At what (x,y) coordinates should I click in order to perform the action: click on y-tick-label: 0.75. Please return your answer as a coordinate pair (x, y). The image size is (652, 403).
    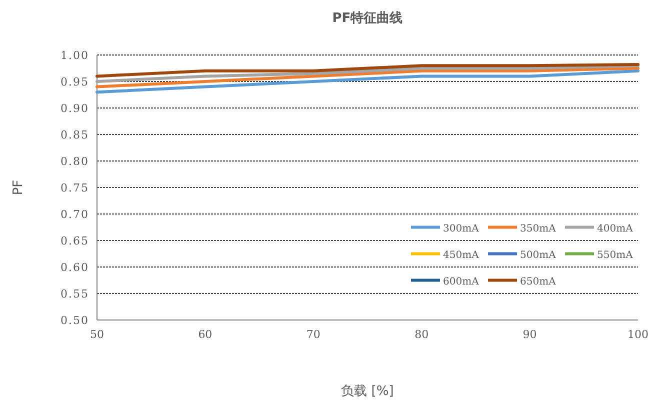
    Looking at the image, I should click on (74, 188).